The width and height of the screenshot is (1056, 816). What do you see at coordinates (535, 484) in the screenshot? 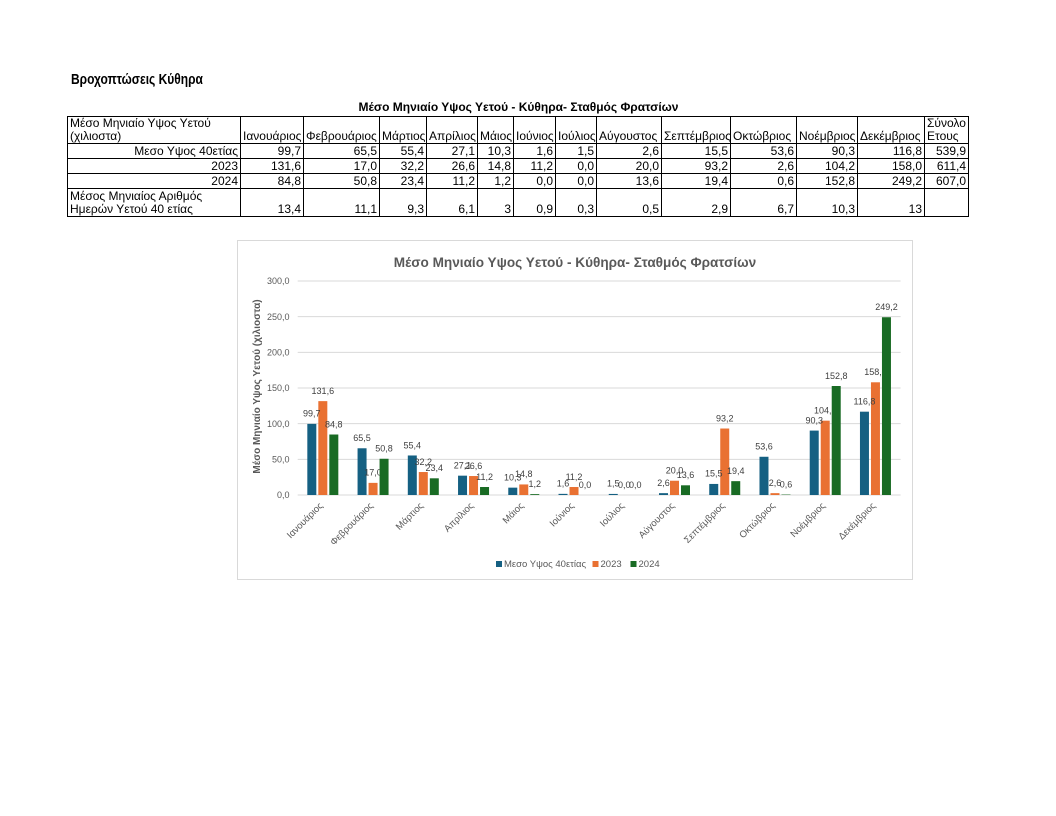
I see `svg-text: 1,2` at bounding box center [535, 484].